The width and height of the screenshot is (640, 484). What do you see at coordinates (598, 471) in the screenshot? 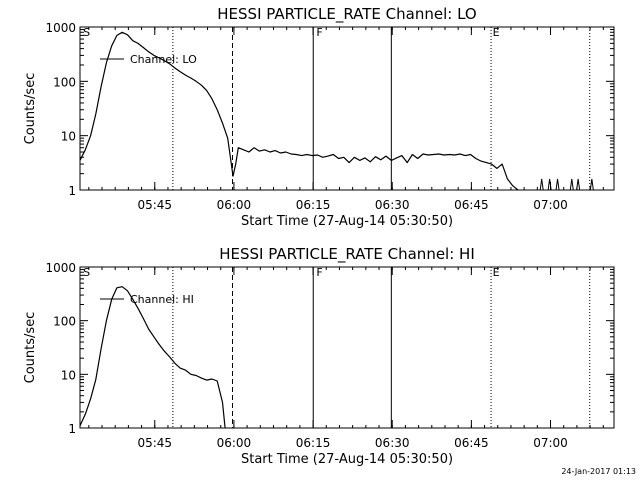
I see `render-timestamp: 24-Jan-2017 01:13` at bounding box center [598, 471].